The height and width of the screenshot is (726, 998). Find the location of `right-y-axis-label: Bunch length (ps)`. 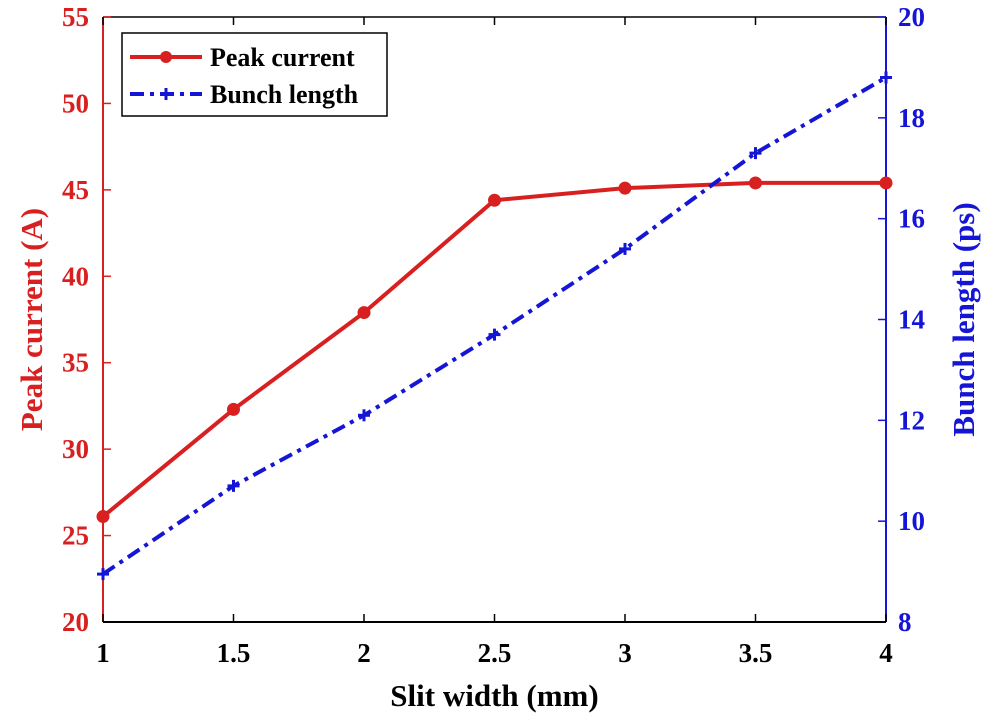

right-y-axis-label: Bunch length (ps) is located at coordinates (963, 319).